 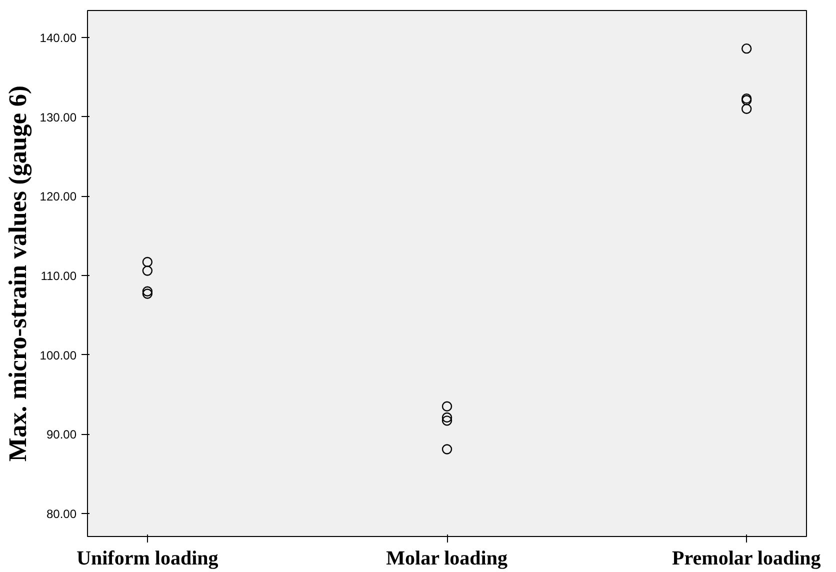 I want to click on x-tick-label: Molar loading, so click(x=447, y=559).